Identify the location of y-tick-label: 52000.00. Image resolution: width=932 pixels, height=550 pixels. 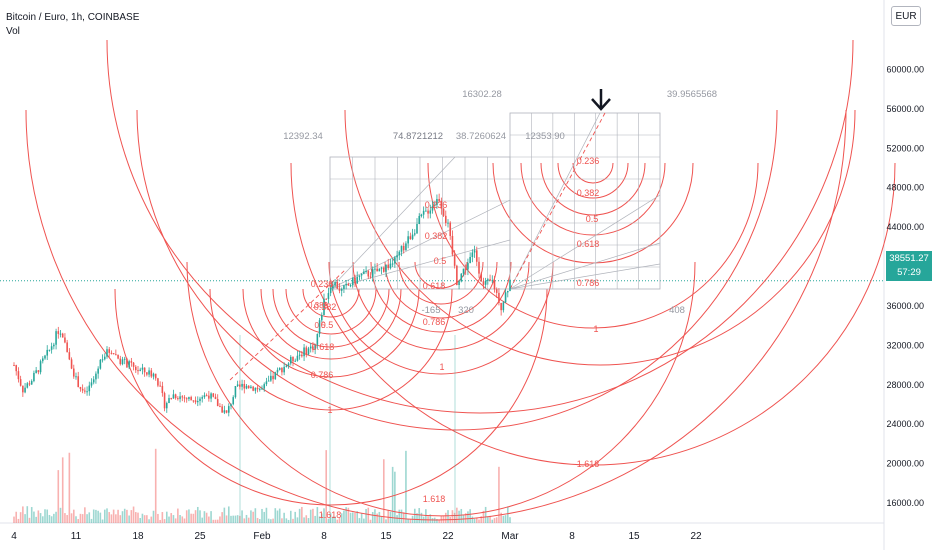
(905, 148).